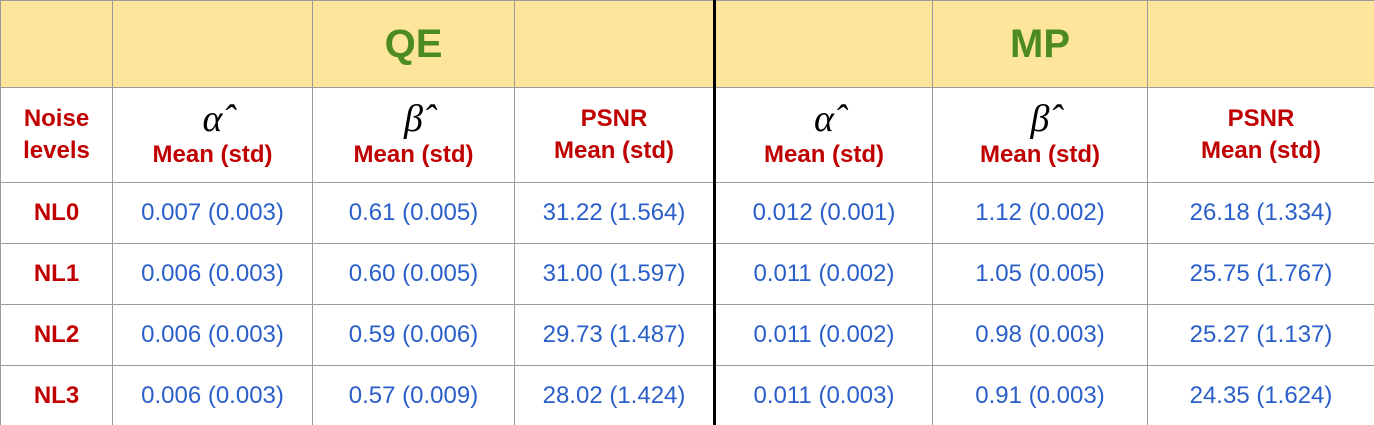 This screenshot has height=425, width=1374. Describe the element at coordinates (1260, 395) in the screenshot. I see `data-cell: 24.35 (1.624)` at that location.